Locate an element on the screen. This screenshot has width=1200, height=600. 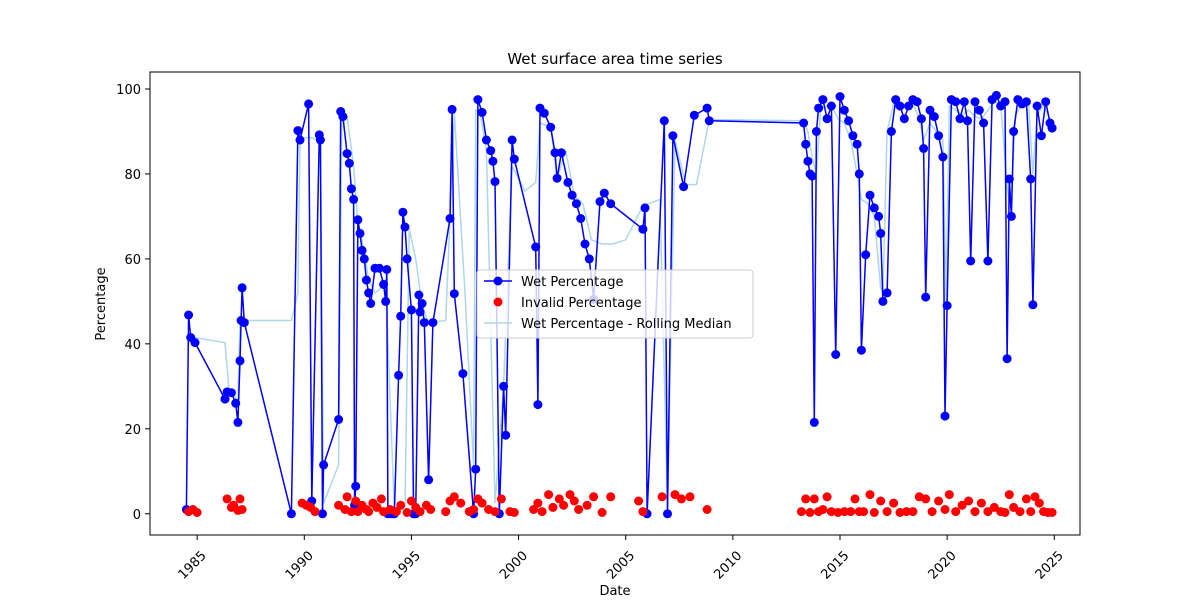
legend-item-invalid: Invalid Percentage is located at coordinates (567, 303).